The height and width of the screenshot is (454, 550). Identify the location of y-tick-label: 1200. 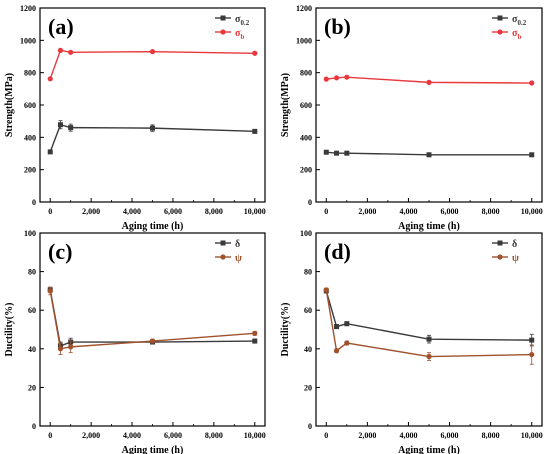
(304, 8).